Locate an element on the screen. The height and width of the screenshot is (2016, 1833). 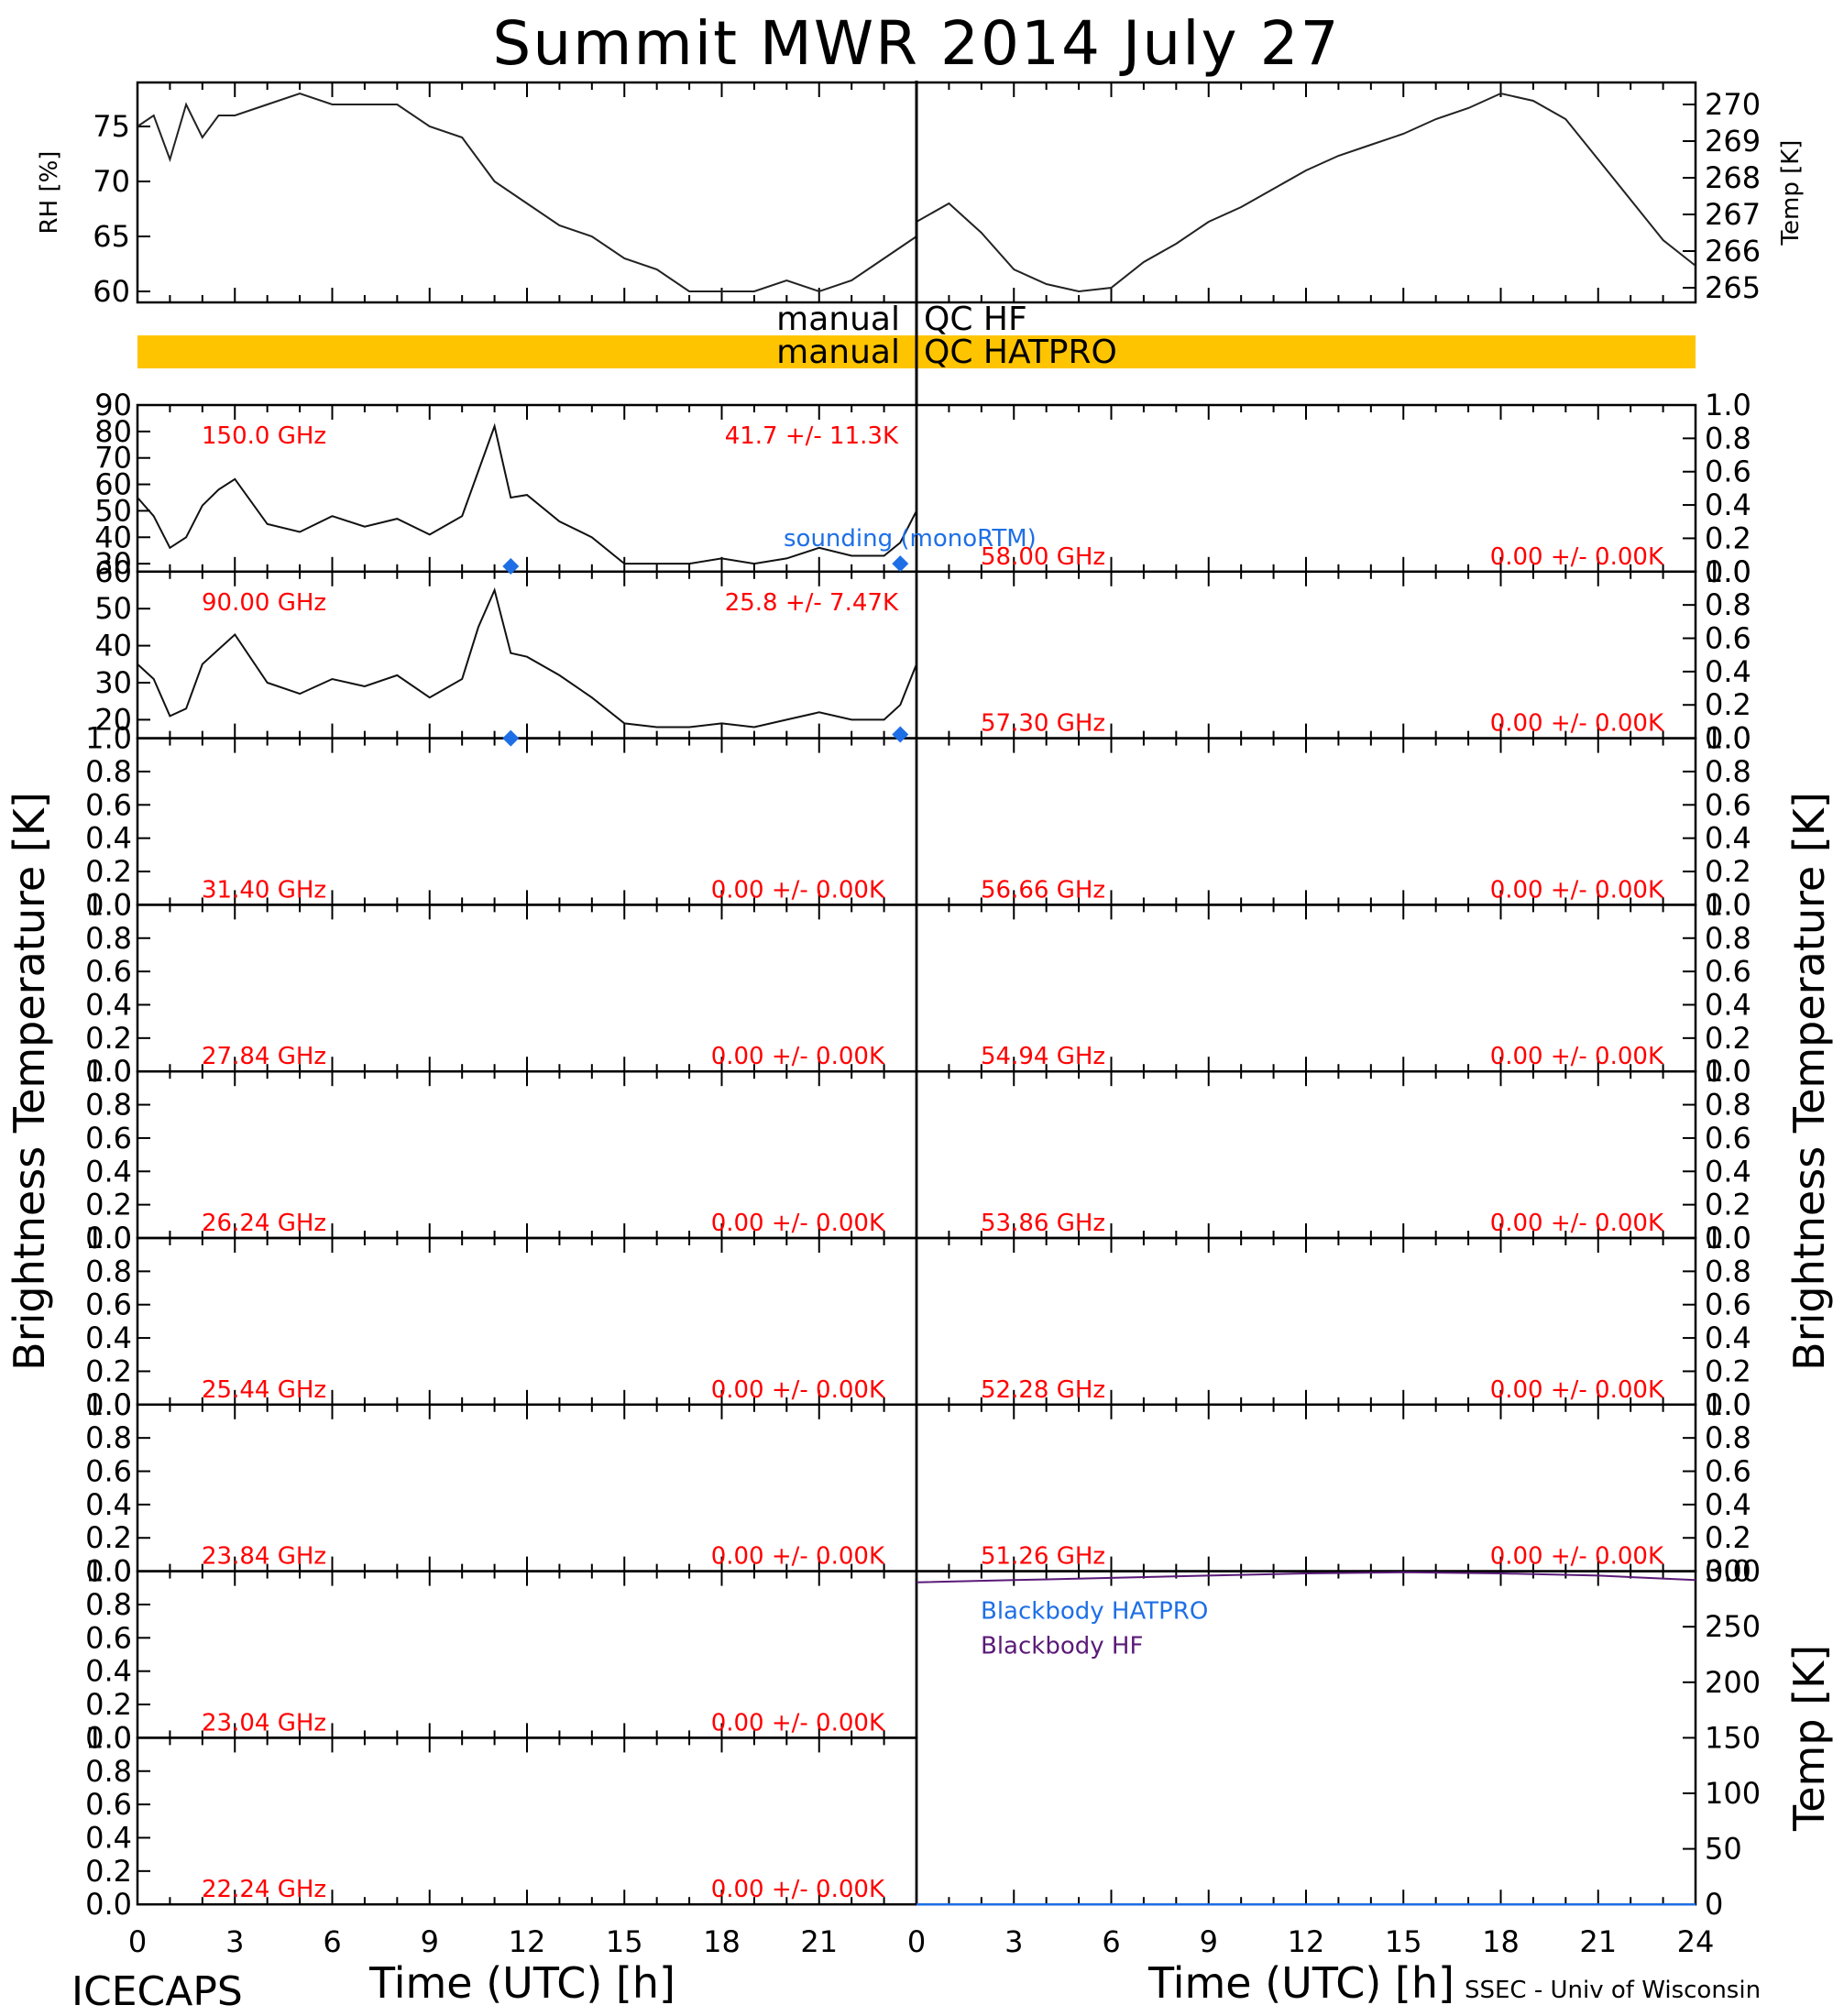
panel-left-1-tick-label: 60 is located at coordinates (113, 571).